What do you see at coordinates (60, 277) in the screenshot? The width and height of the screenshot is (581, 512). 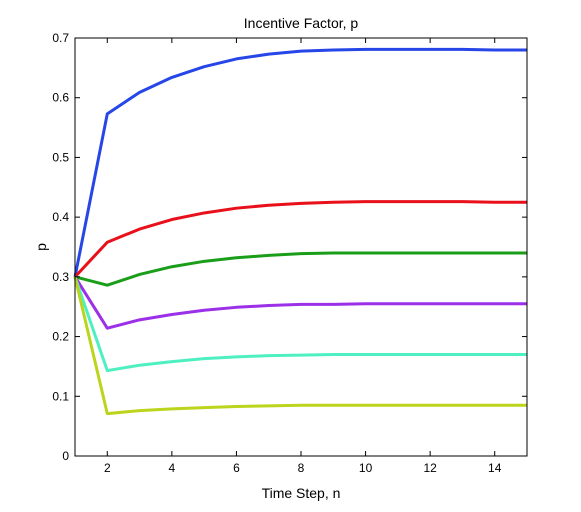 I see `y-tick-label: 0.3` at bounding box center [60, 277].